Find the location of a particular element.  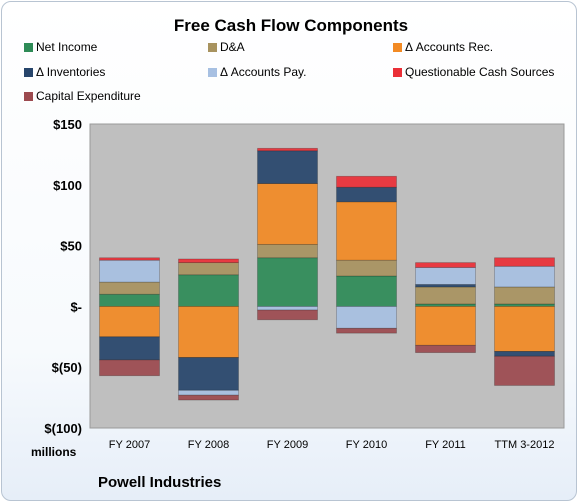

legend-label-net_income: Net Income is located at coordinates (67, 47).